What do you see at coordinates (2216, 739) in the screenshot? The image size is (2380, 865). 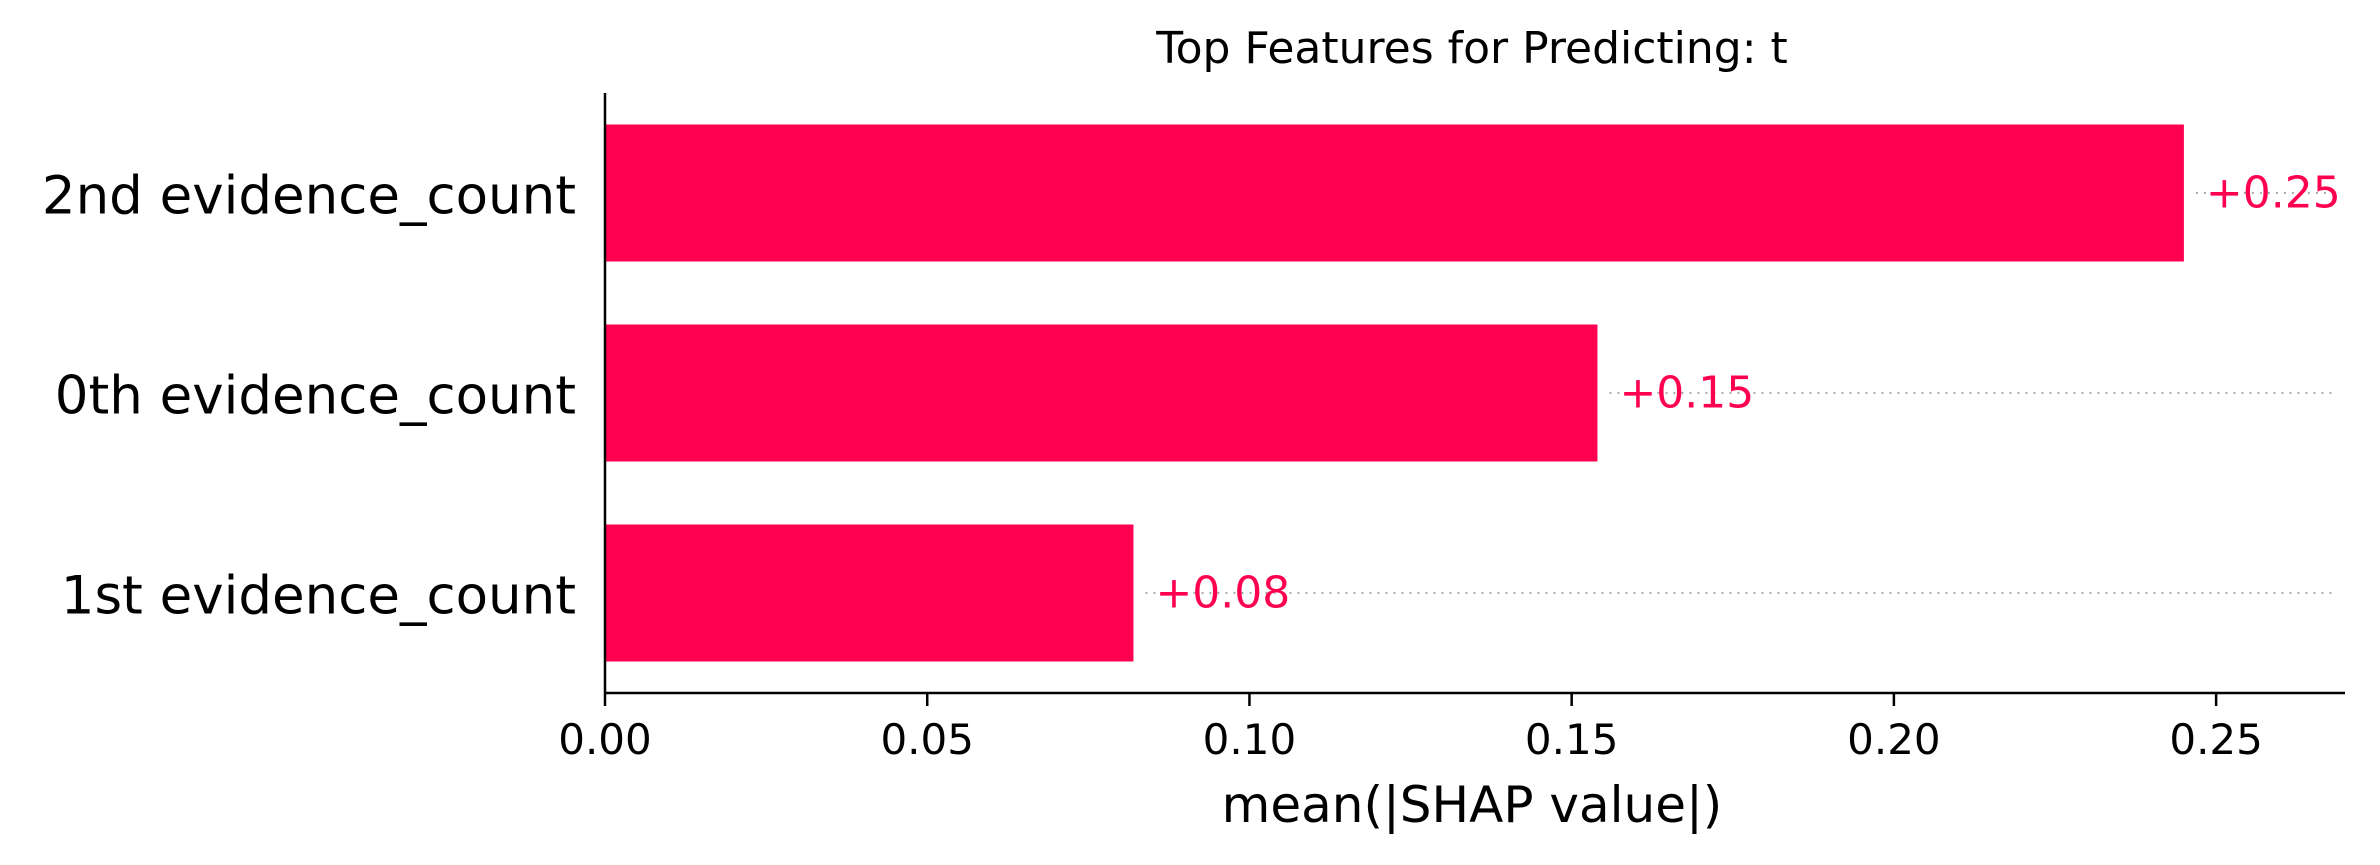 I see `x-tick-label: 0.25` at bounding box center [2216, 739].